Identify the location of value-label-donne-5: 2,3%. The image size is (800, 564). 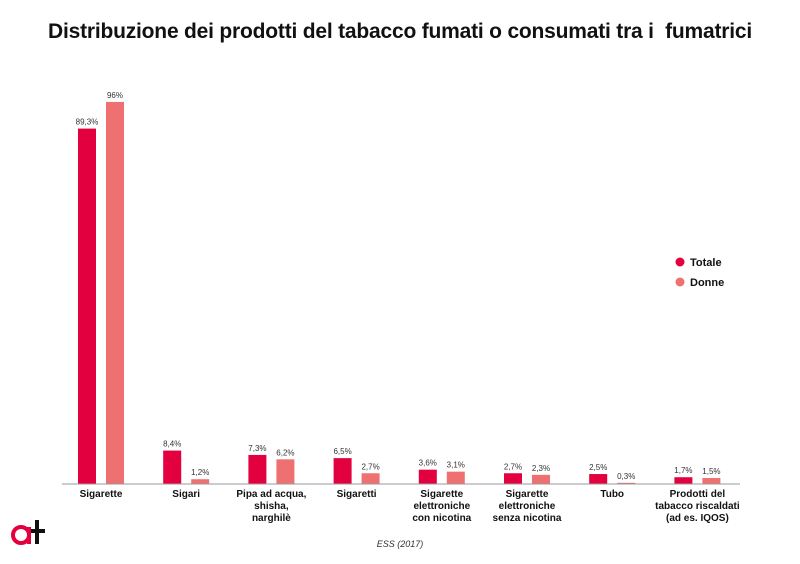
(541, 468).